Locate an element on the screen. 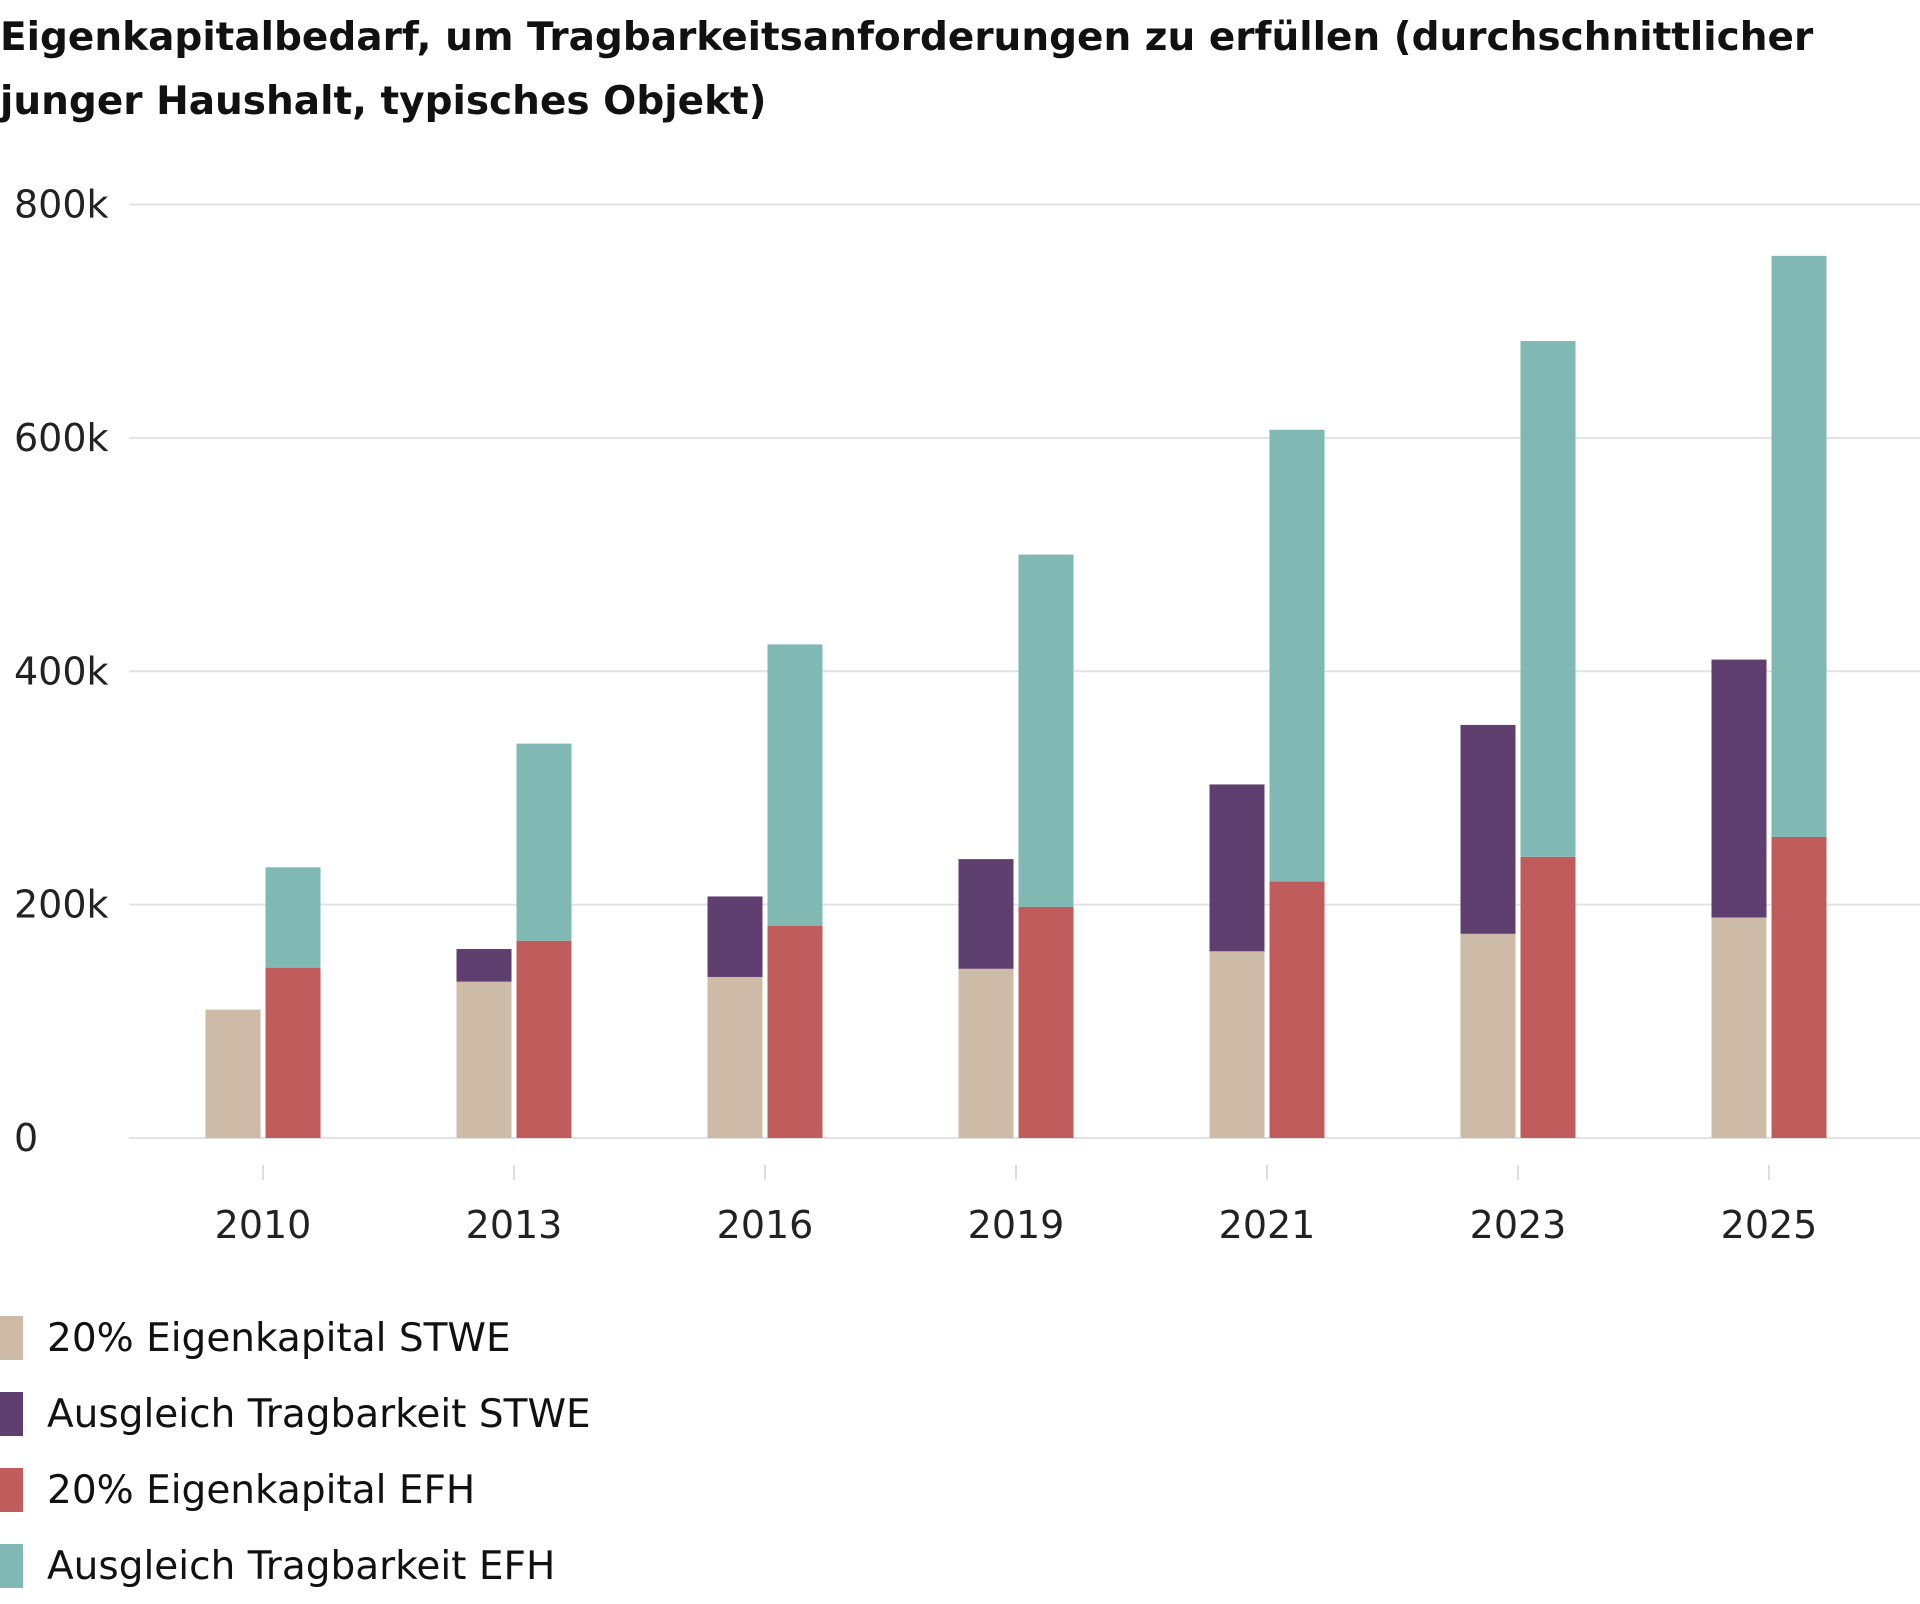 The width and height of the screenshot is (1920, 1604). bar-20-eigenkapital-efh-2023 is located at coordinates (1548, 997).